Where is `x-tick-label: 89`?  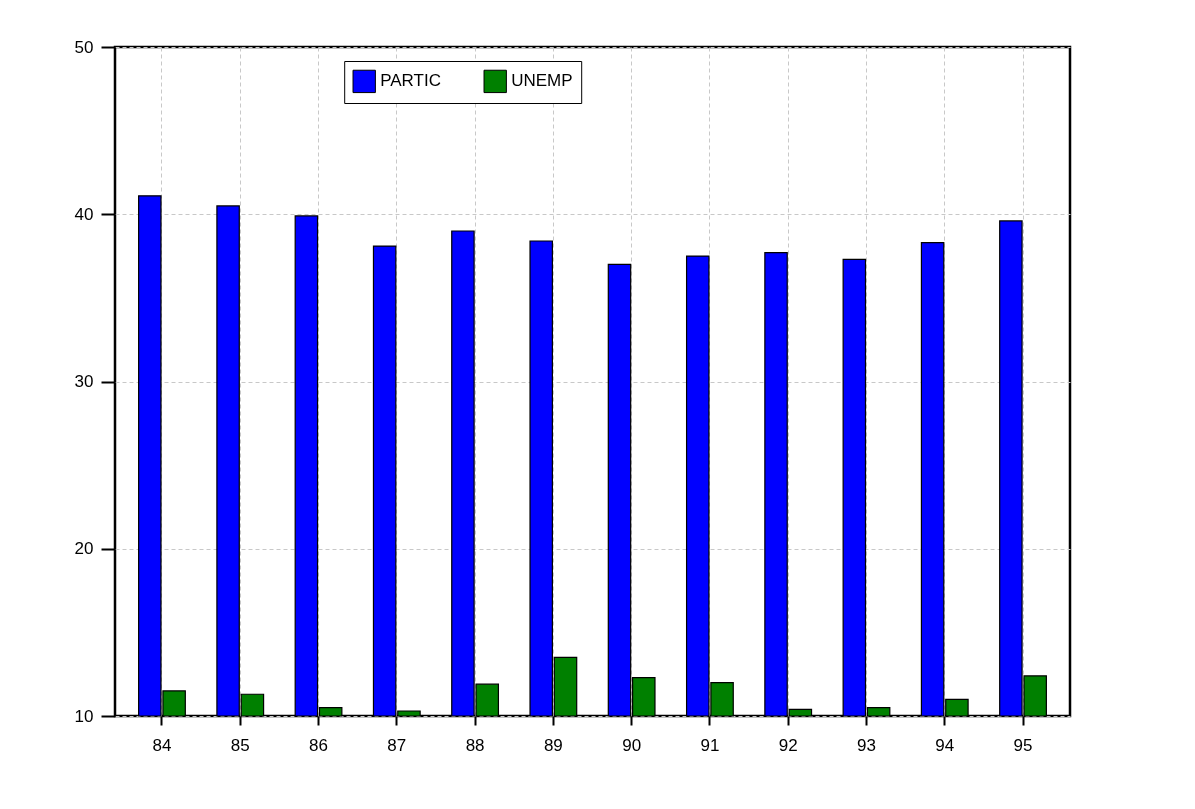
x-tick-label: 89 is located at coordinates (553, 745).